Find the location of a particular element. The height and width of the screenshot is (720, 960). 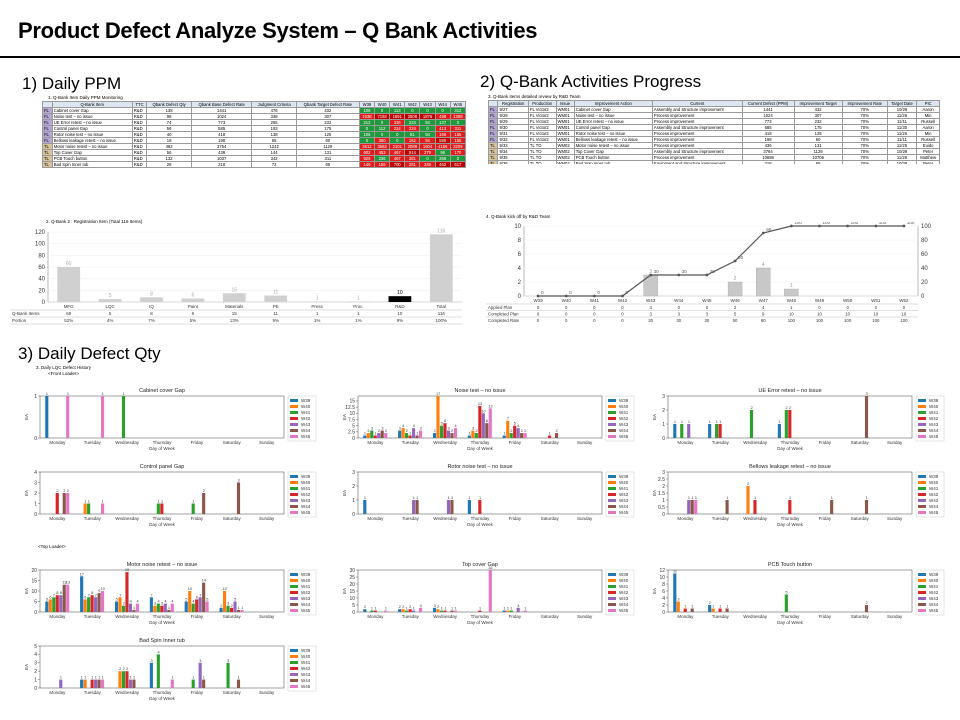

kick-table-cell: 9 is located at coordinates (763, 314).